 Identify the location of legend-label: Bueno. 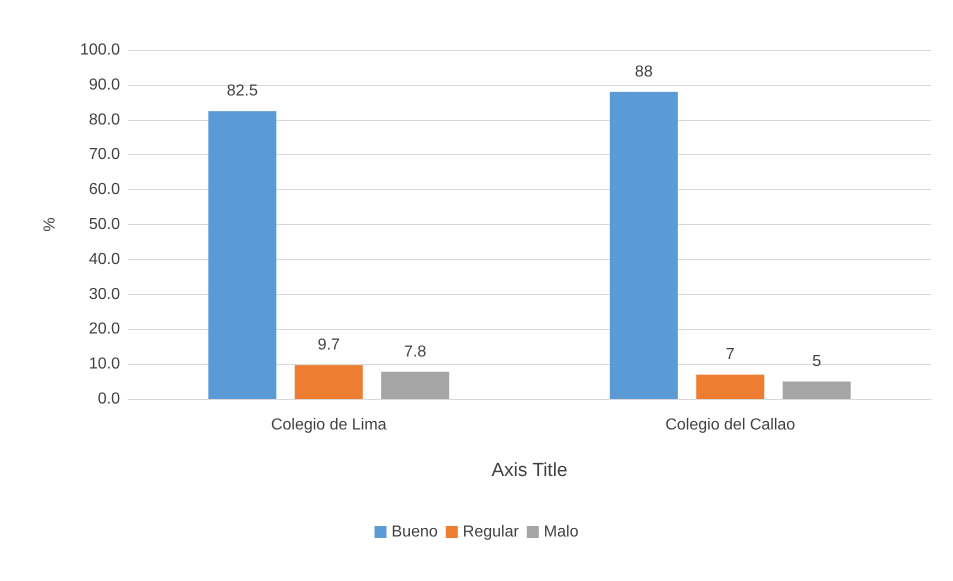
(415, 532).